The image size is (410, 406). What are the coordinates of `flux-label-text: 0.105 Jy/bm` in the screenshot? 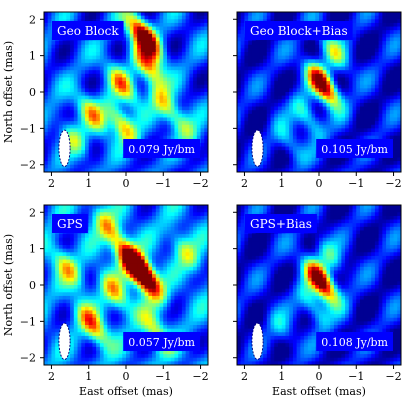 It's located at (354, 149).